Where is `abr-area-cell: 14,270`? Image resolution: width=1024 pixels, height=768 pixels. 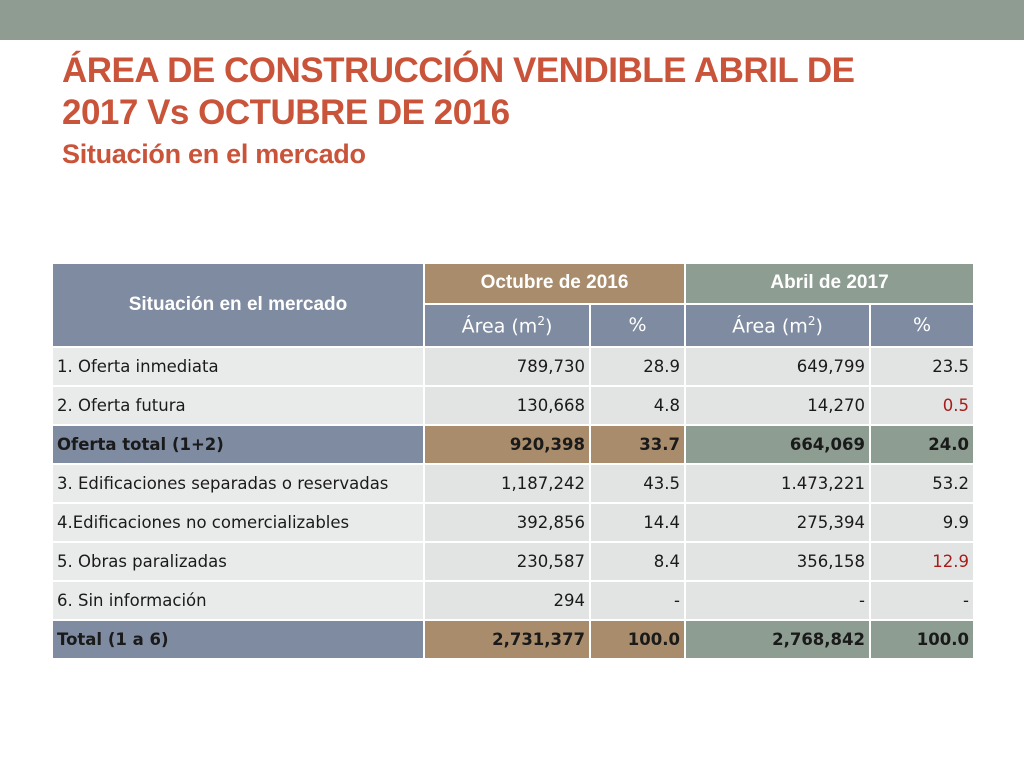 abr-area-cell: 14,270 is located at coordinates (777, 405).